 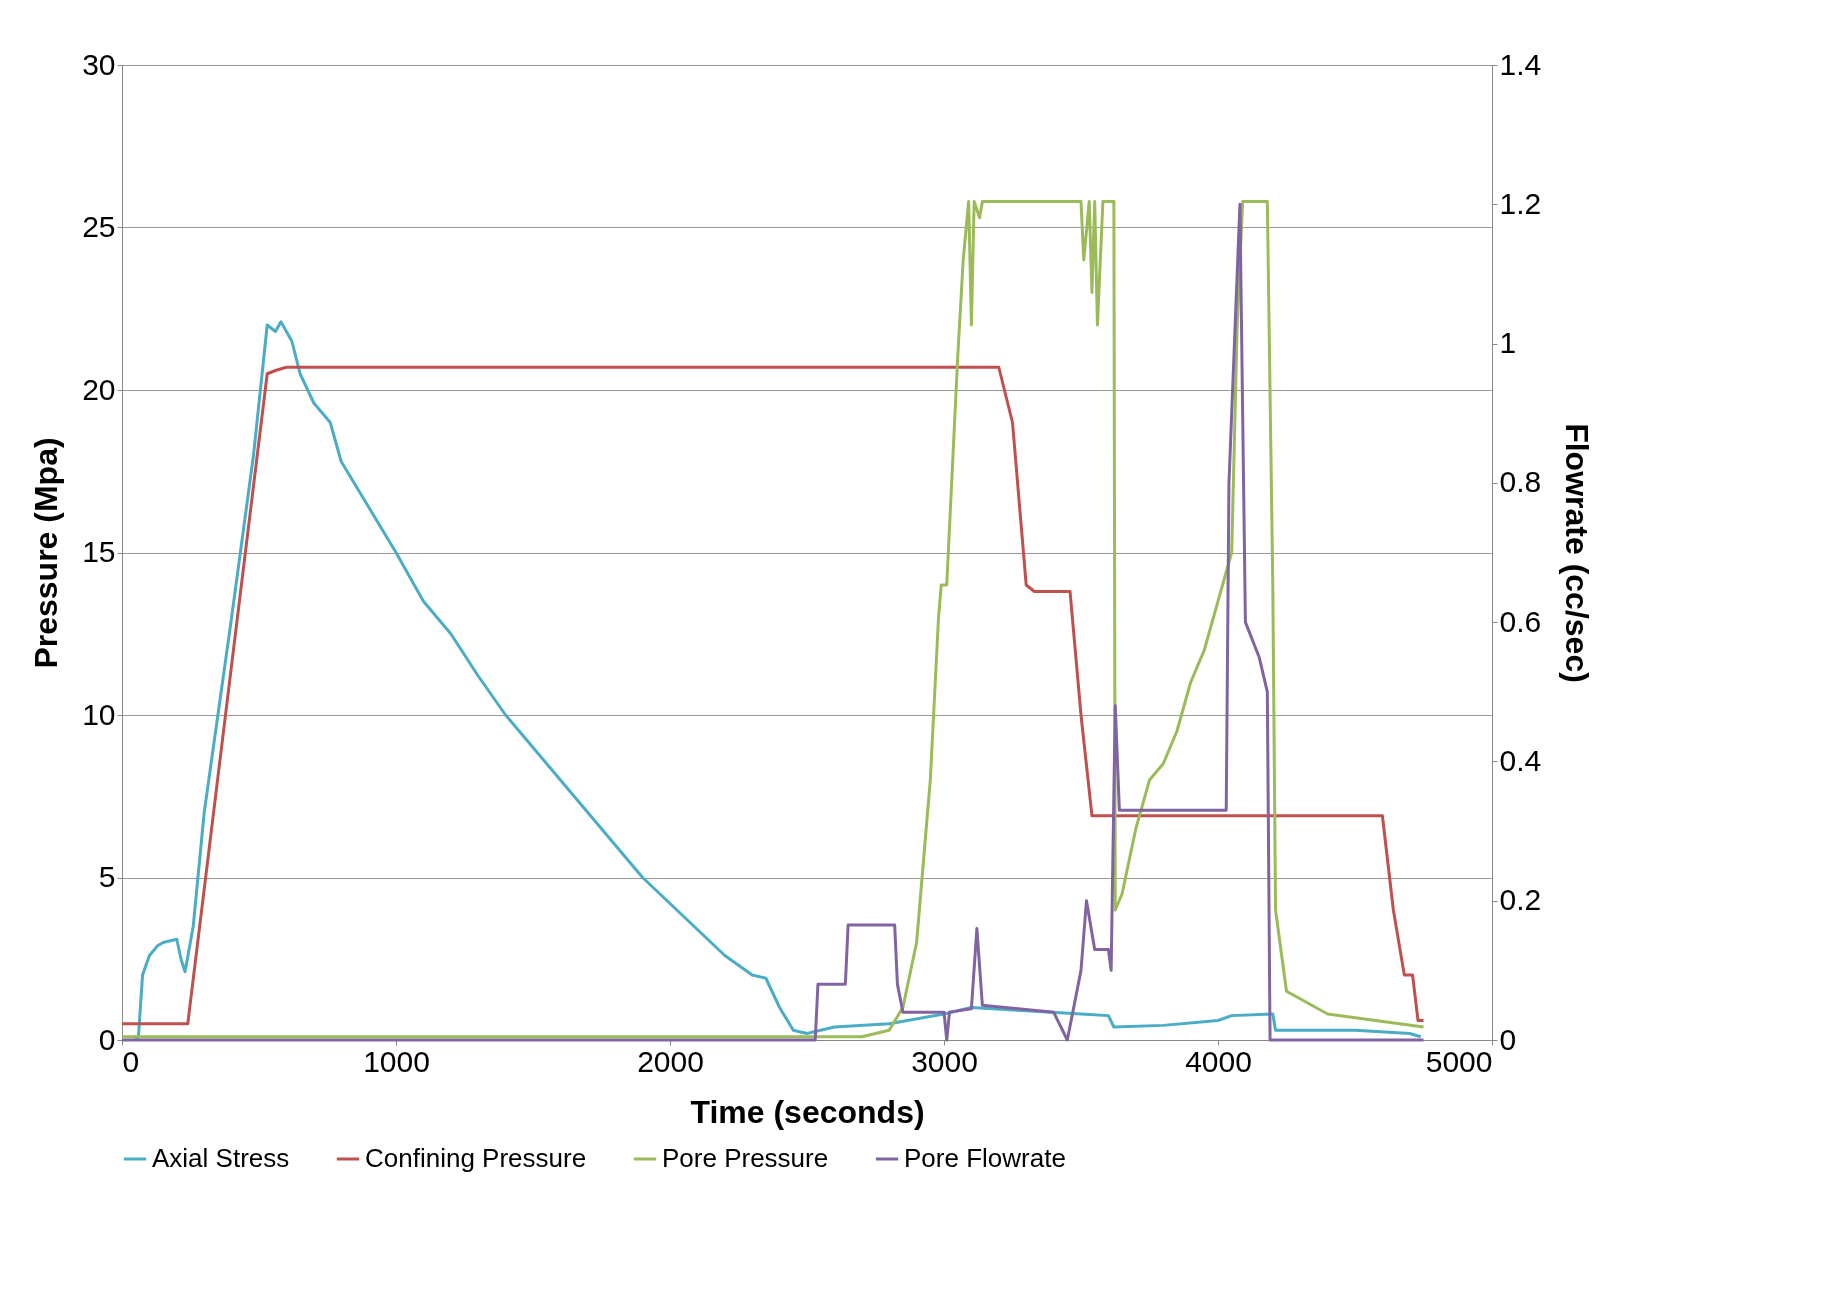 I want to click on x-tick-label: 3000, so click(x=944, y=1061).